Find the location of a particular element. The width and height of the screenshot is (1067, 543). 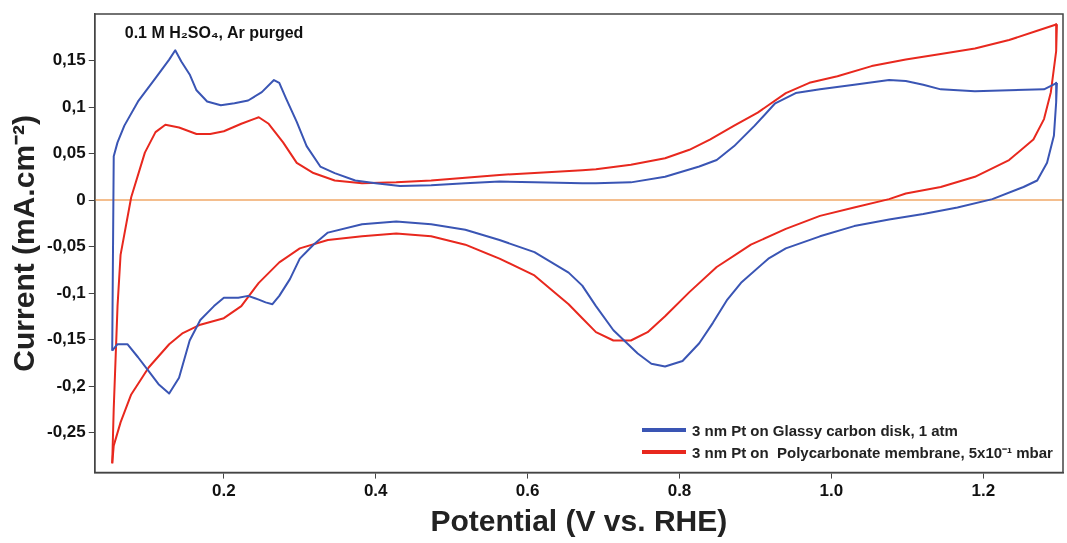

x-tick-label: 0.8 is located at coordinates (679, 491).